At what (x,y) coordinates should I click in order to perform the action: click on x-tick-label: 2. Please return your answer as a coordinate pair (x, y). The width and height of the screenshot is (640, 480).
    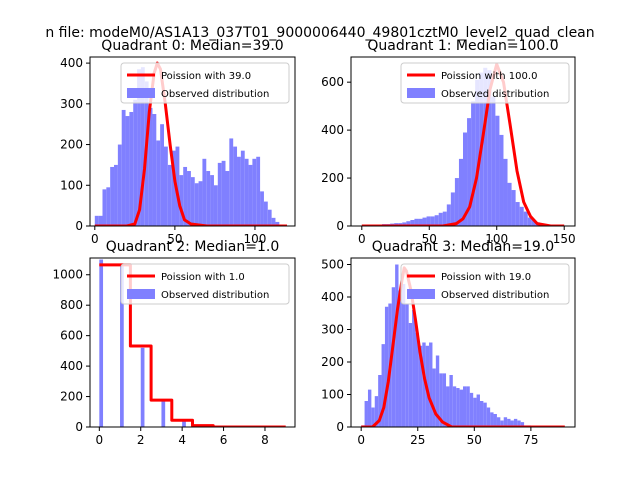
    Looking at the image, I should click on (141, 440).